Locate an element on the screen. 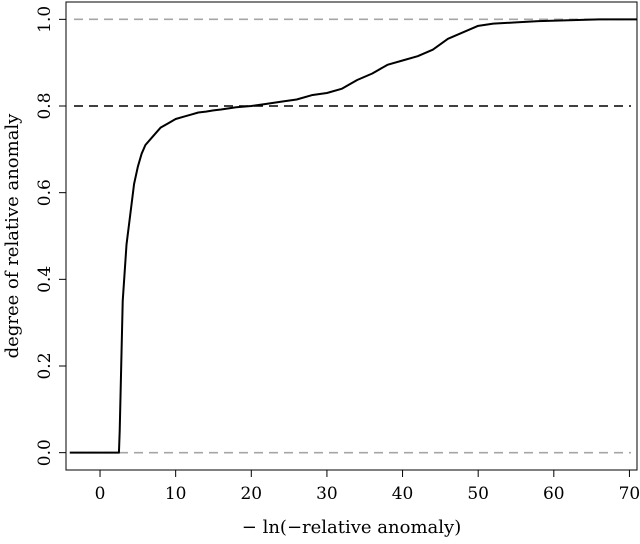 Image resolution: width=640 pixels, height=544 pixels. x-tick-label: 70 is located at coordinates (629, 494).